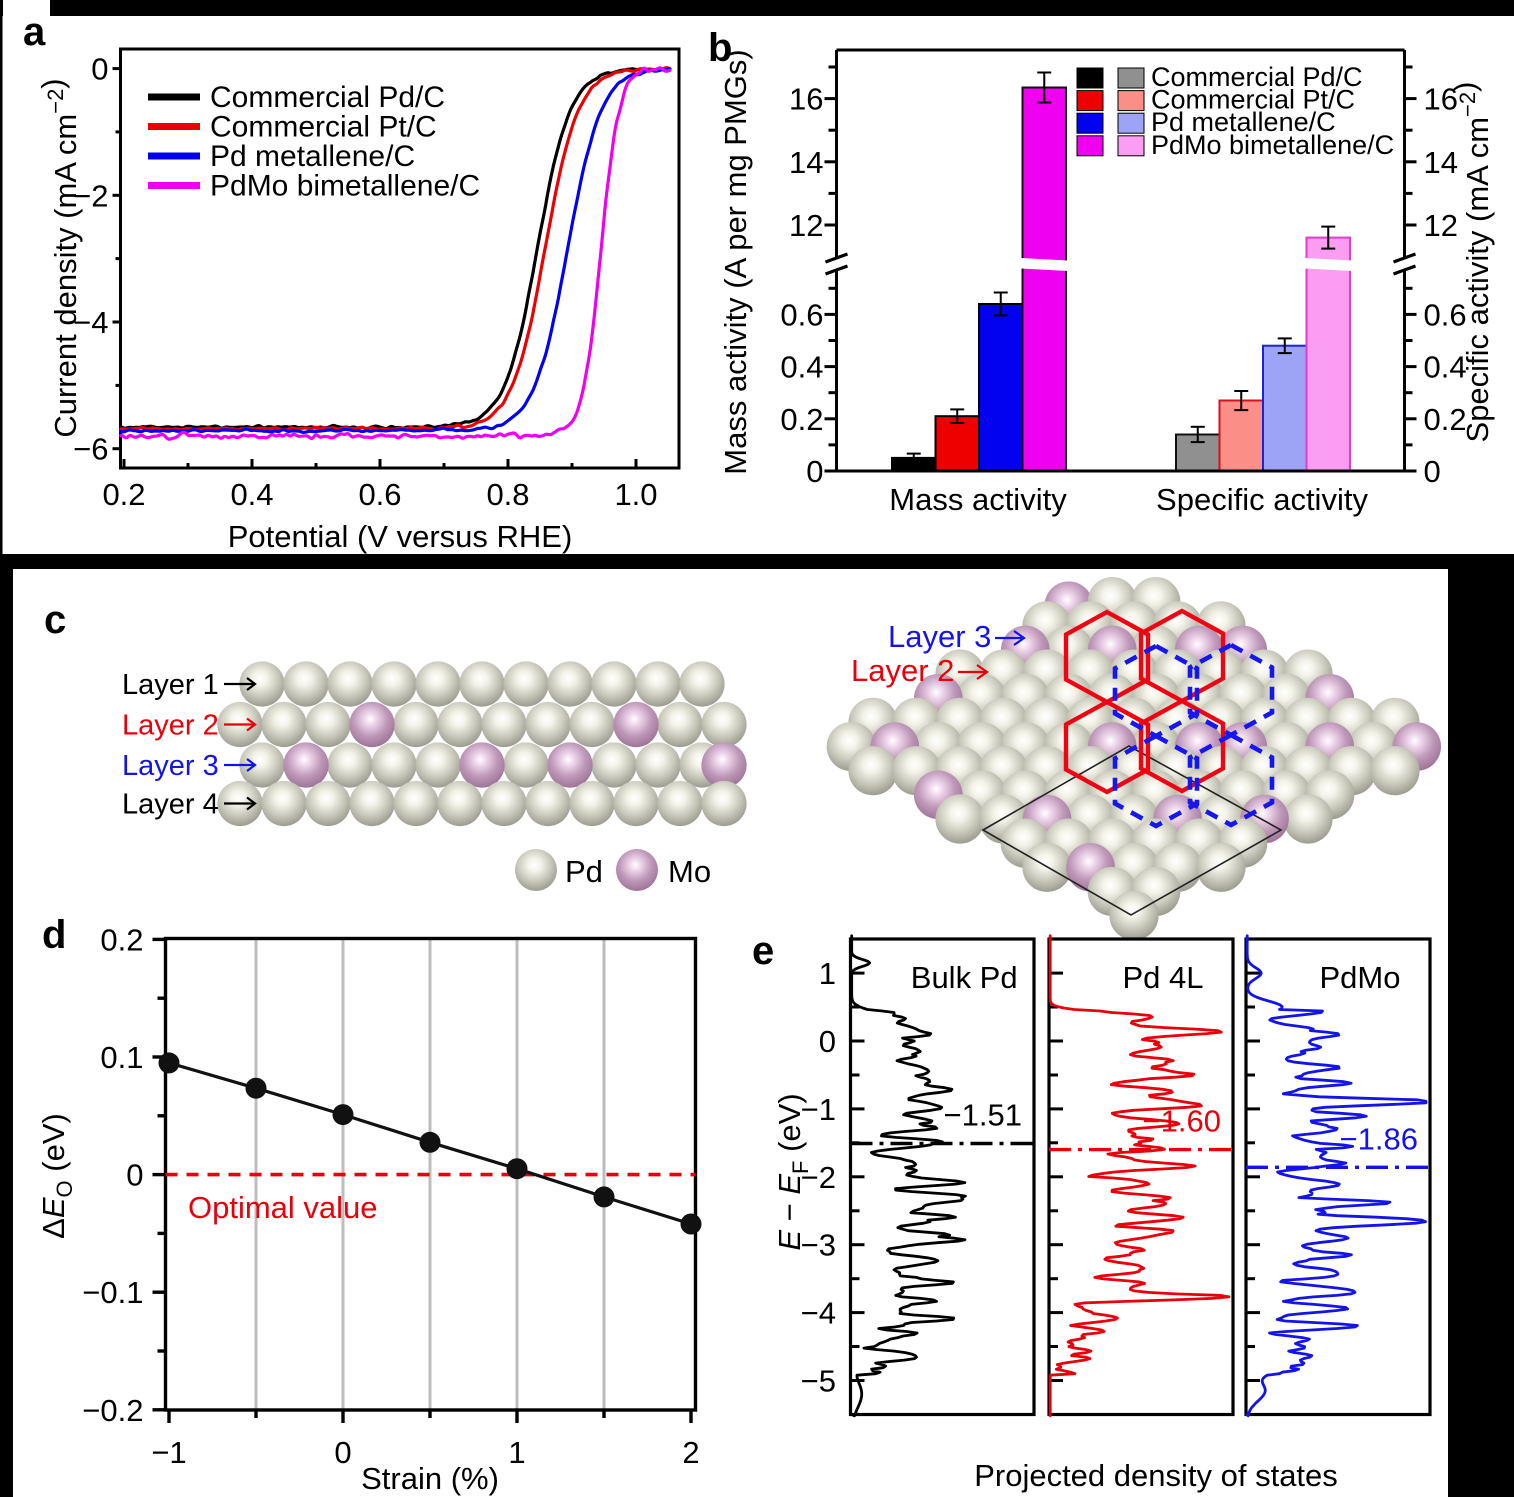 The height and width of the screenshot is (1497, 1514). What do you see at coordinates (1360, 977) in the screenshot?
I see `svg-text: PdMo` at bounding box center [1360, 977].